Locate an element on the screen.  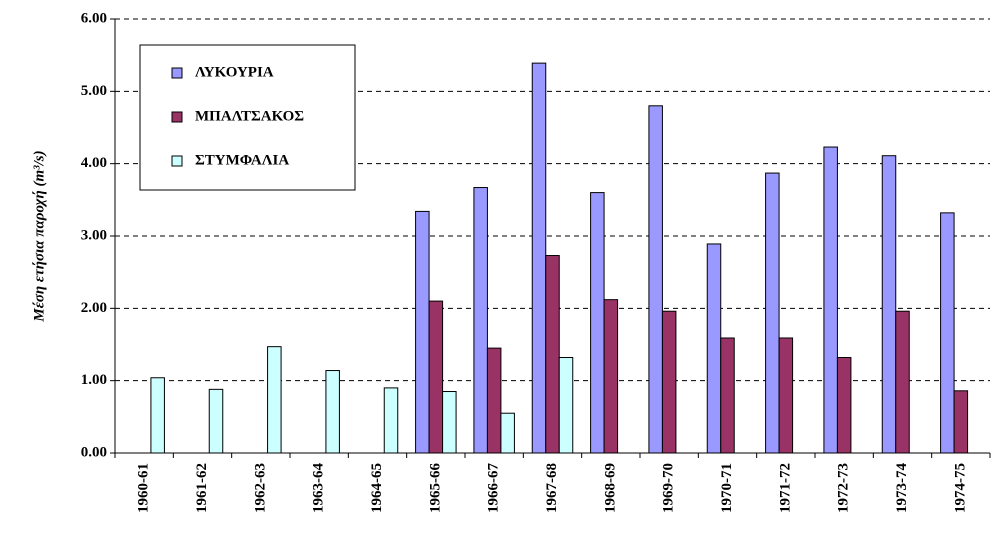
x-tick-label: 1969-70 is located at coordinates (669, 488).